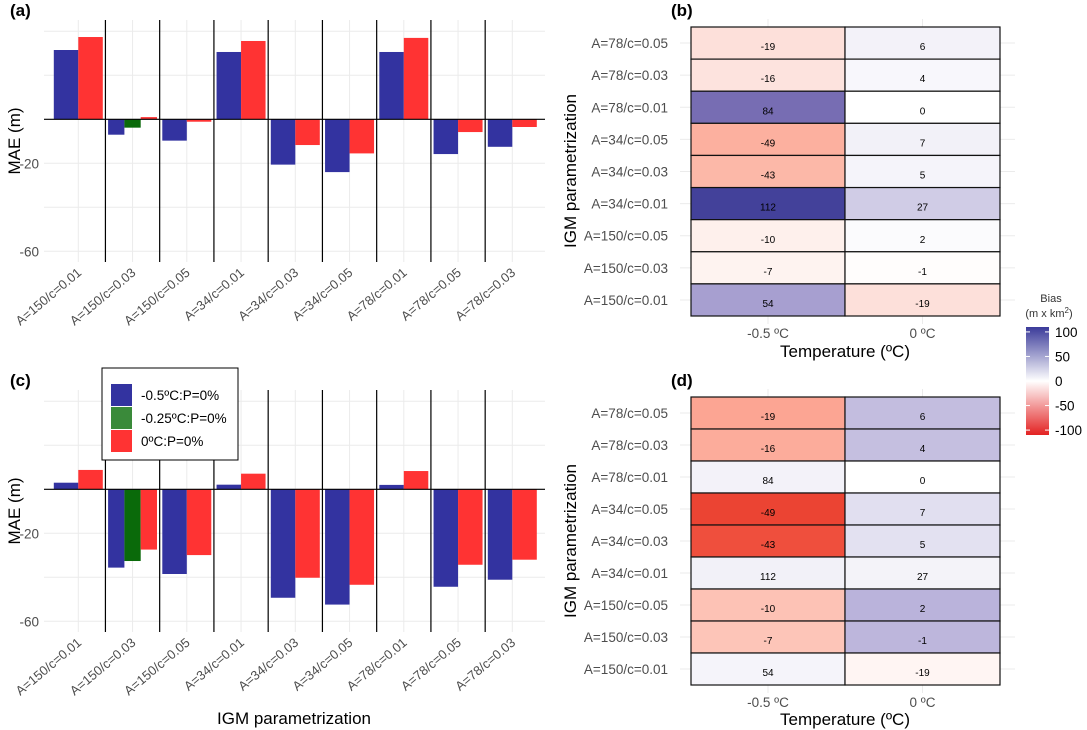  I want to click on heatmap-cell-label: 2, so click(923, 609).